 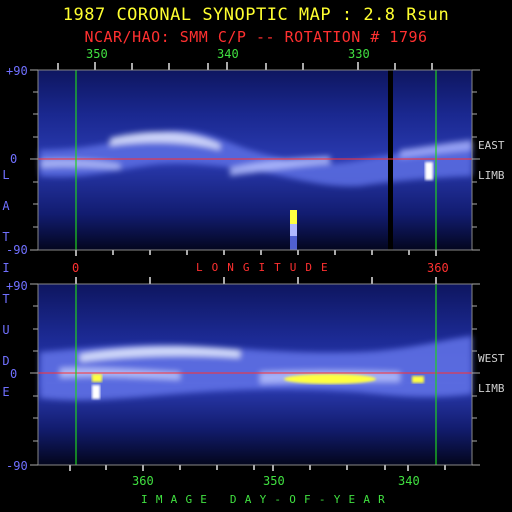 What do you see at coordinates (330, 379) in the screenshot?
I see `bright-saturated-region` at bounding box center [330, 379].